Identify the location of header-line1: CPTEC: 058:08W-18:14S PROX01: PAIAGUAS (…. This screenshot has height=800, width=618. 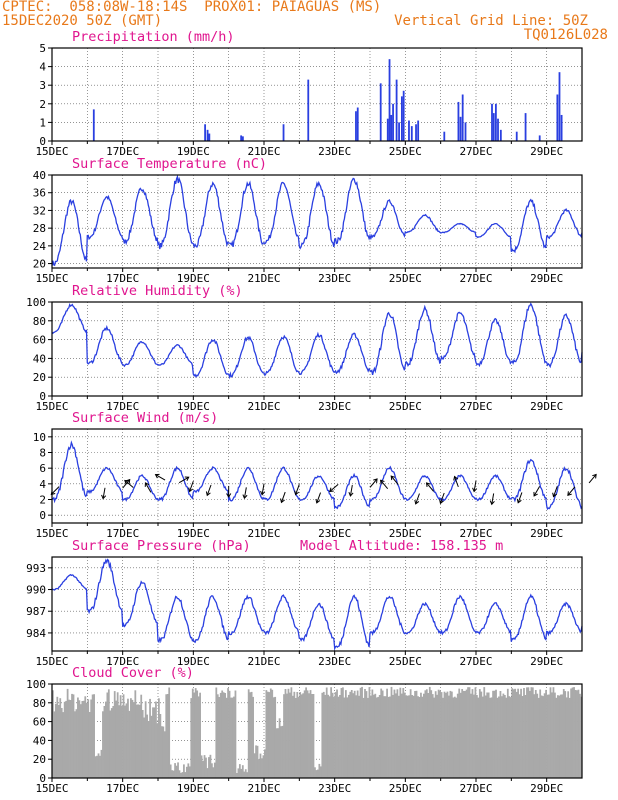
(192, 7).